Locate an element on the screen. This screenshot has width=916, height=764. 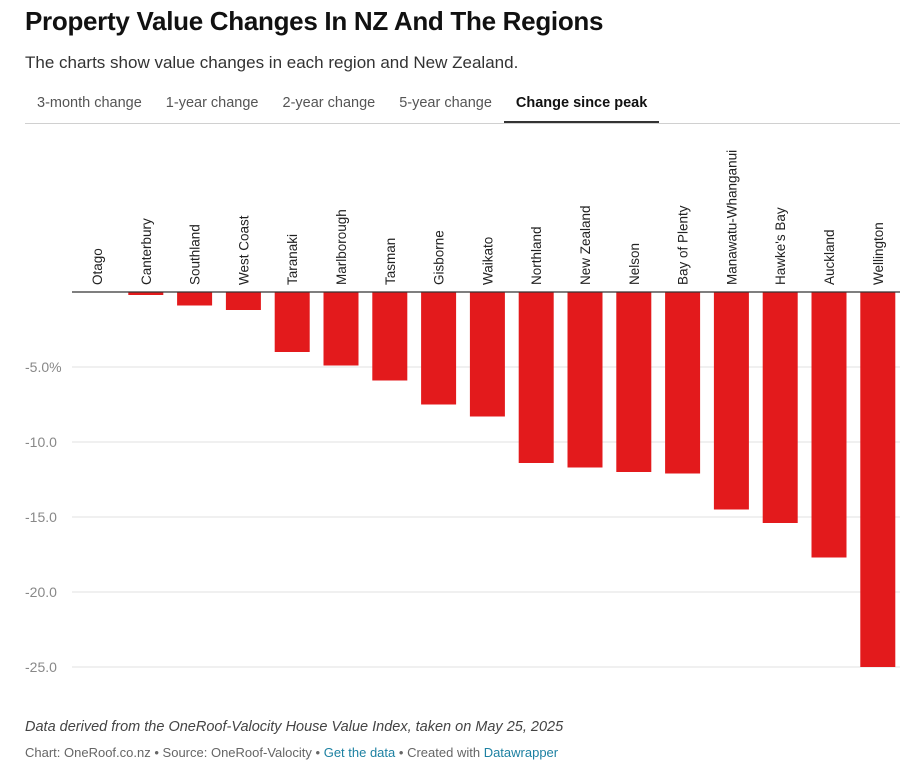
category-label: Nelson is located at coordinates (634, 264).